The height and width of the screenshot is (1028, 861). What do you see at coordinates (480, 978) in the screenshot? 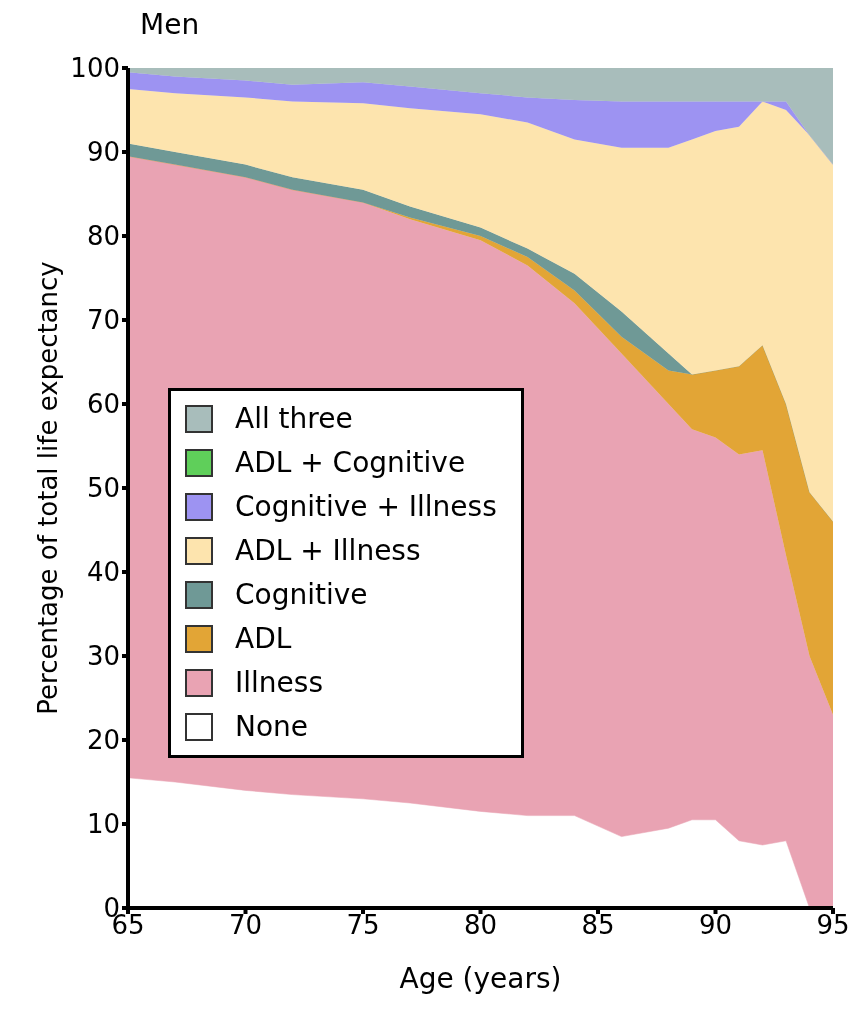
I see `x-axis-title: Age (years)` at bounding box center [480, 978].